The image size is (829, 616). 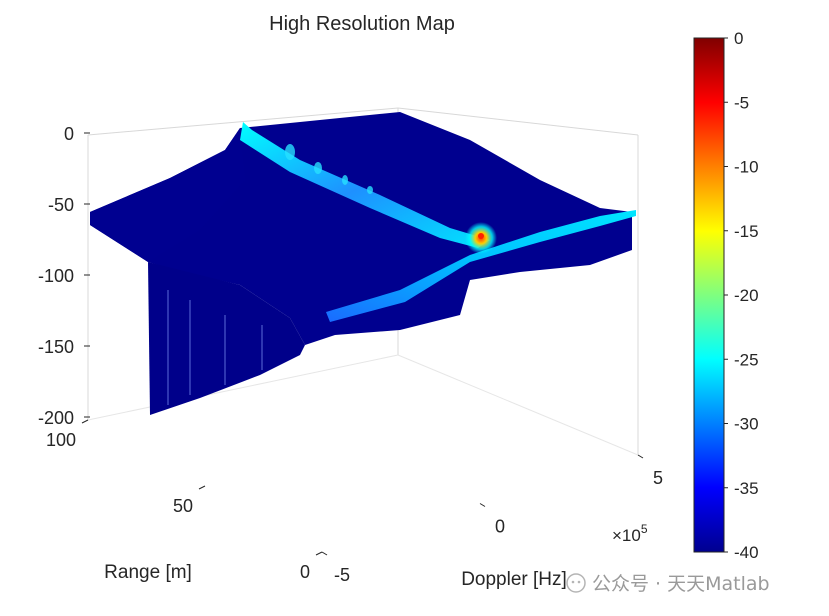 I want to click on z-tick-label: -50, so click(x=61, y=205).